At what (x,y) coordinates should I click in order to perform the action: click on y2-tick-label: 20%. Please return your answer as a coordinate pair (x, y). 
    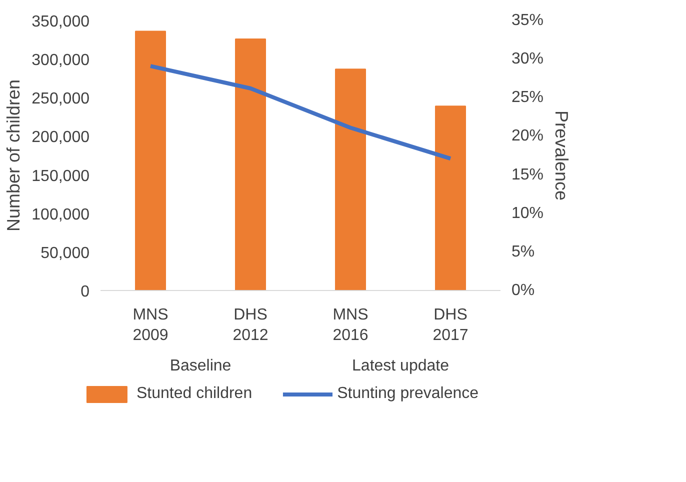
    Looking at the image, I should click on (528, 136).